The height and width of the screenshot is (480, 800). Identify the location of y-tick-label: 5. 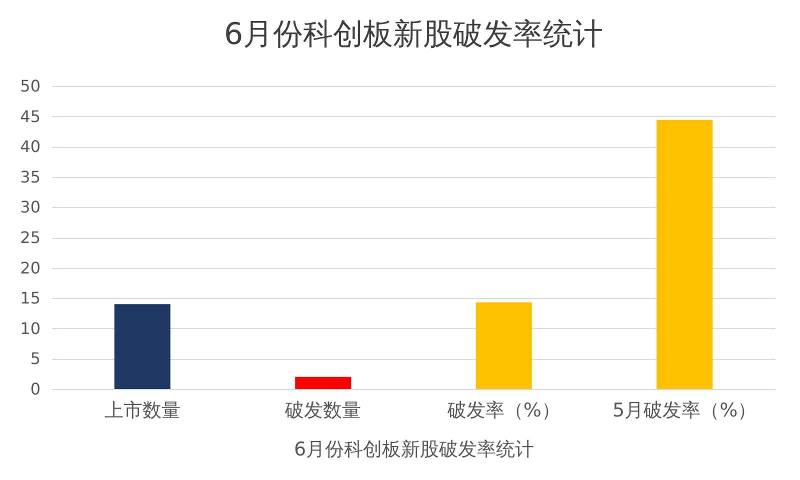
(35, 358).